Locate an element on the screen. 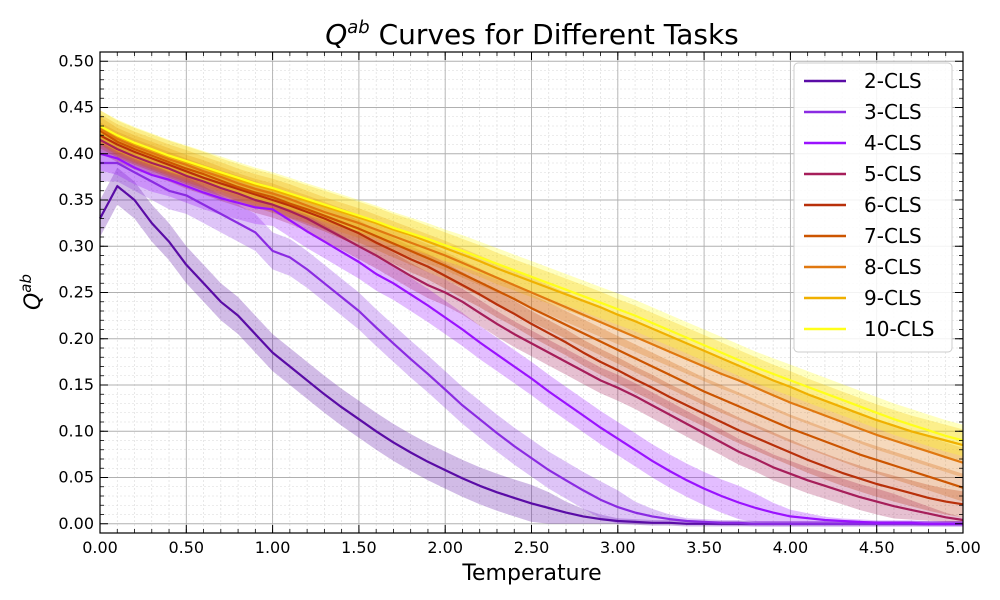 The image size is (1000, 600). x-tick-label: 0.00 is located at coordinates (100, 547).